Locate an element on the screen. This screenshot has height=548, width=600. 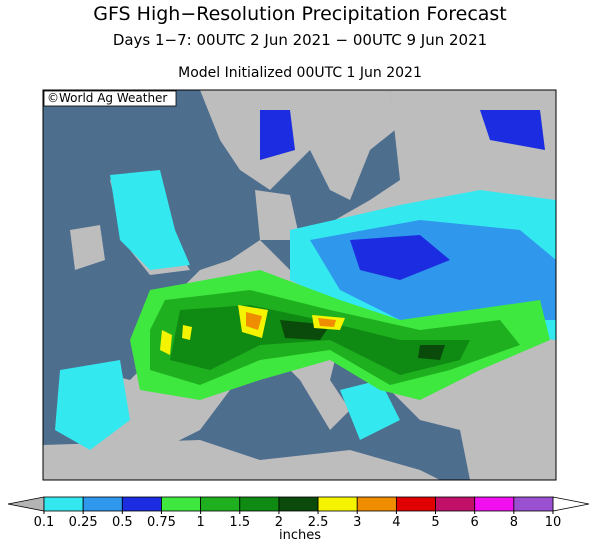
tick-label: 2 is located at coordinates (279, 522).